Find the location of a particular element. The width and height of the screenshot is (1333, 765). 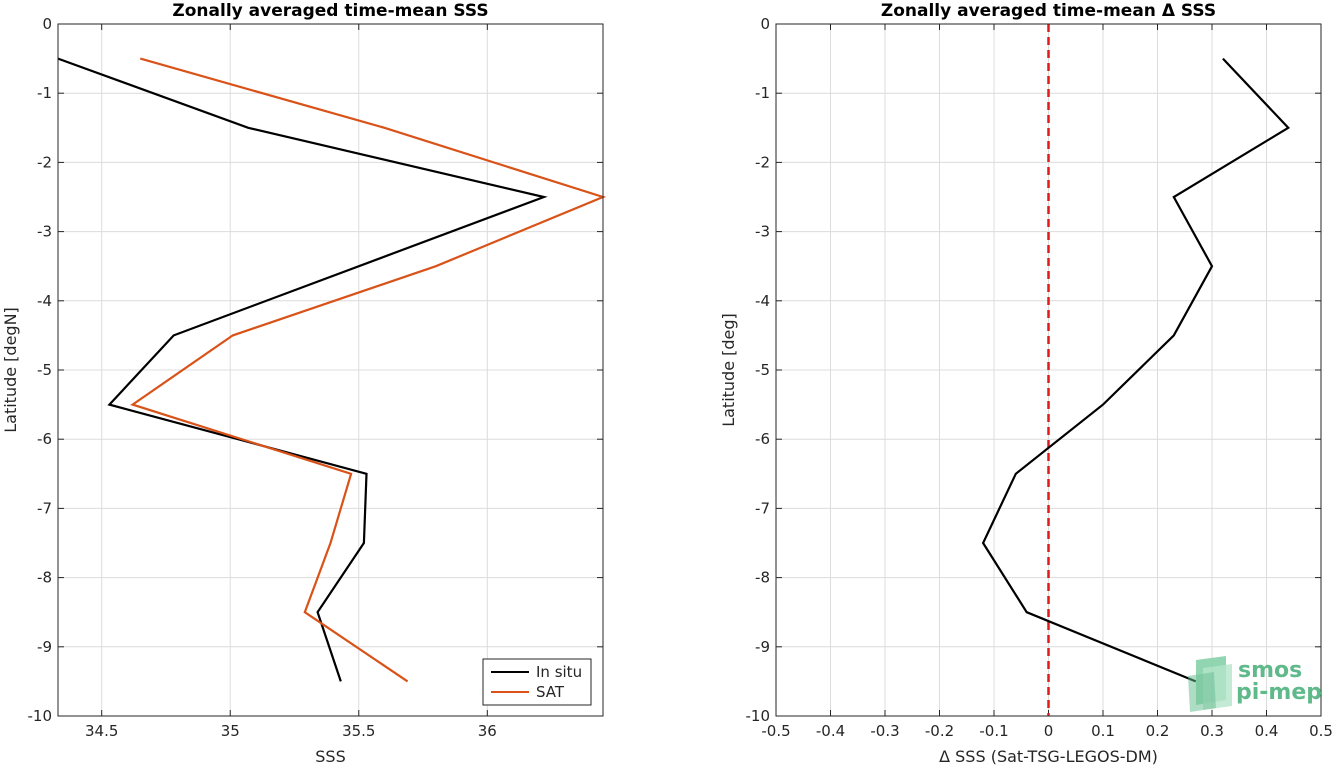

legend-label-sat: SAT is located at coordinates (550, 692).